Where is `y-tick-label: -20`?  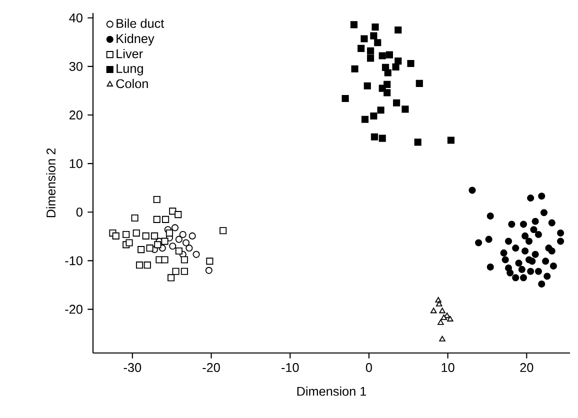 y-tick-label: -20 is located at coordinates (73, 309).